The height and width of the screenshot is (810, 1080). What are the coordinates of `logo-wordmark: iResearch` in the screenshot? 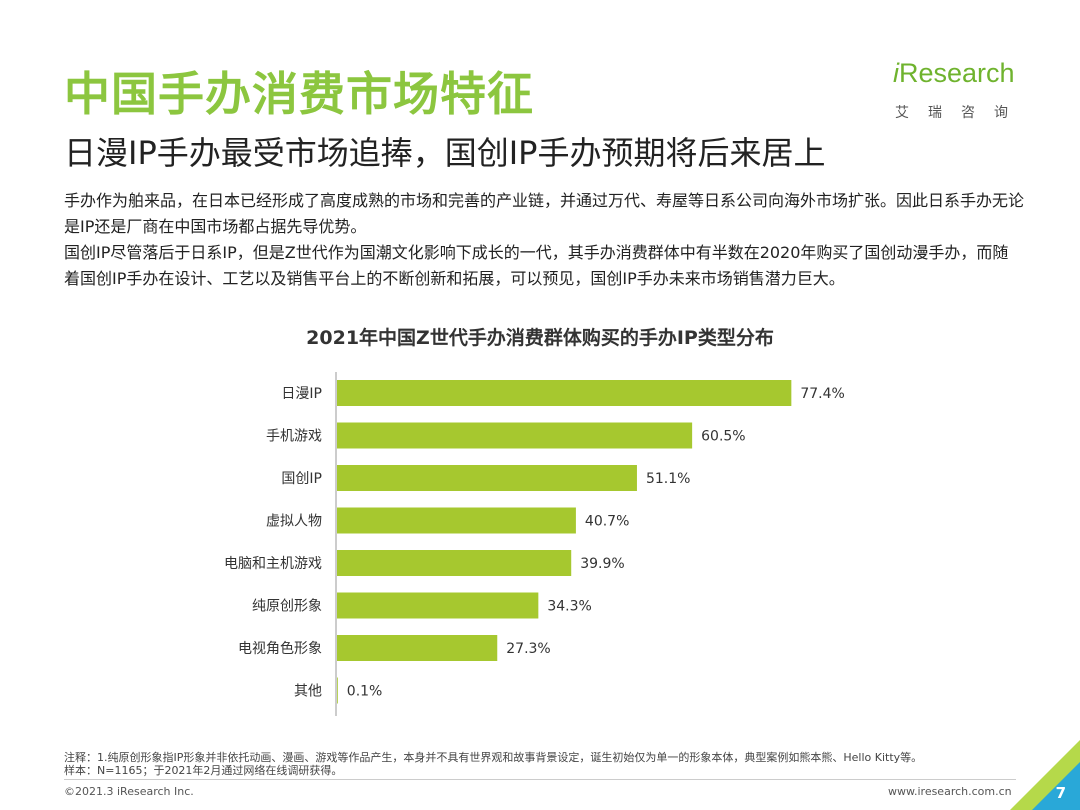 It's located at (954, 73).